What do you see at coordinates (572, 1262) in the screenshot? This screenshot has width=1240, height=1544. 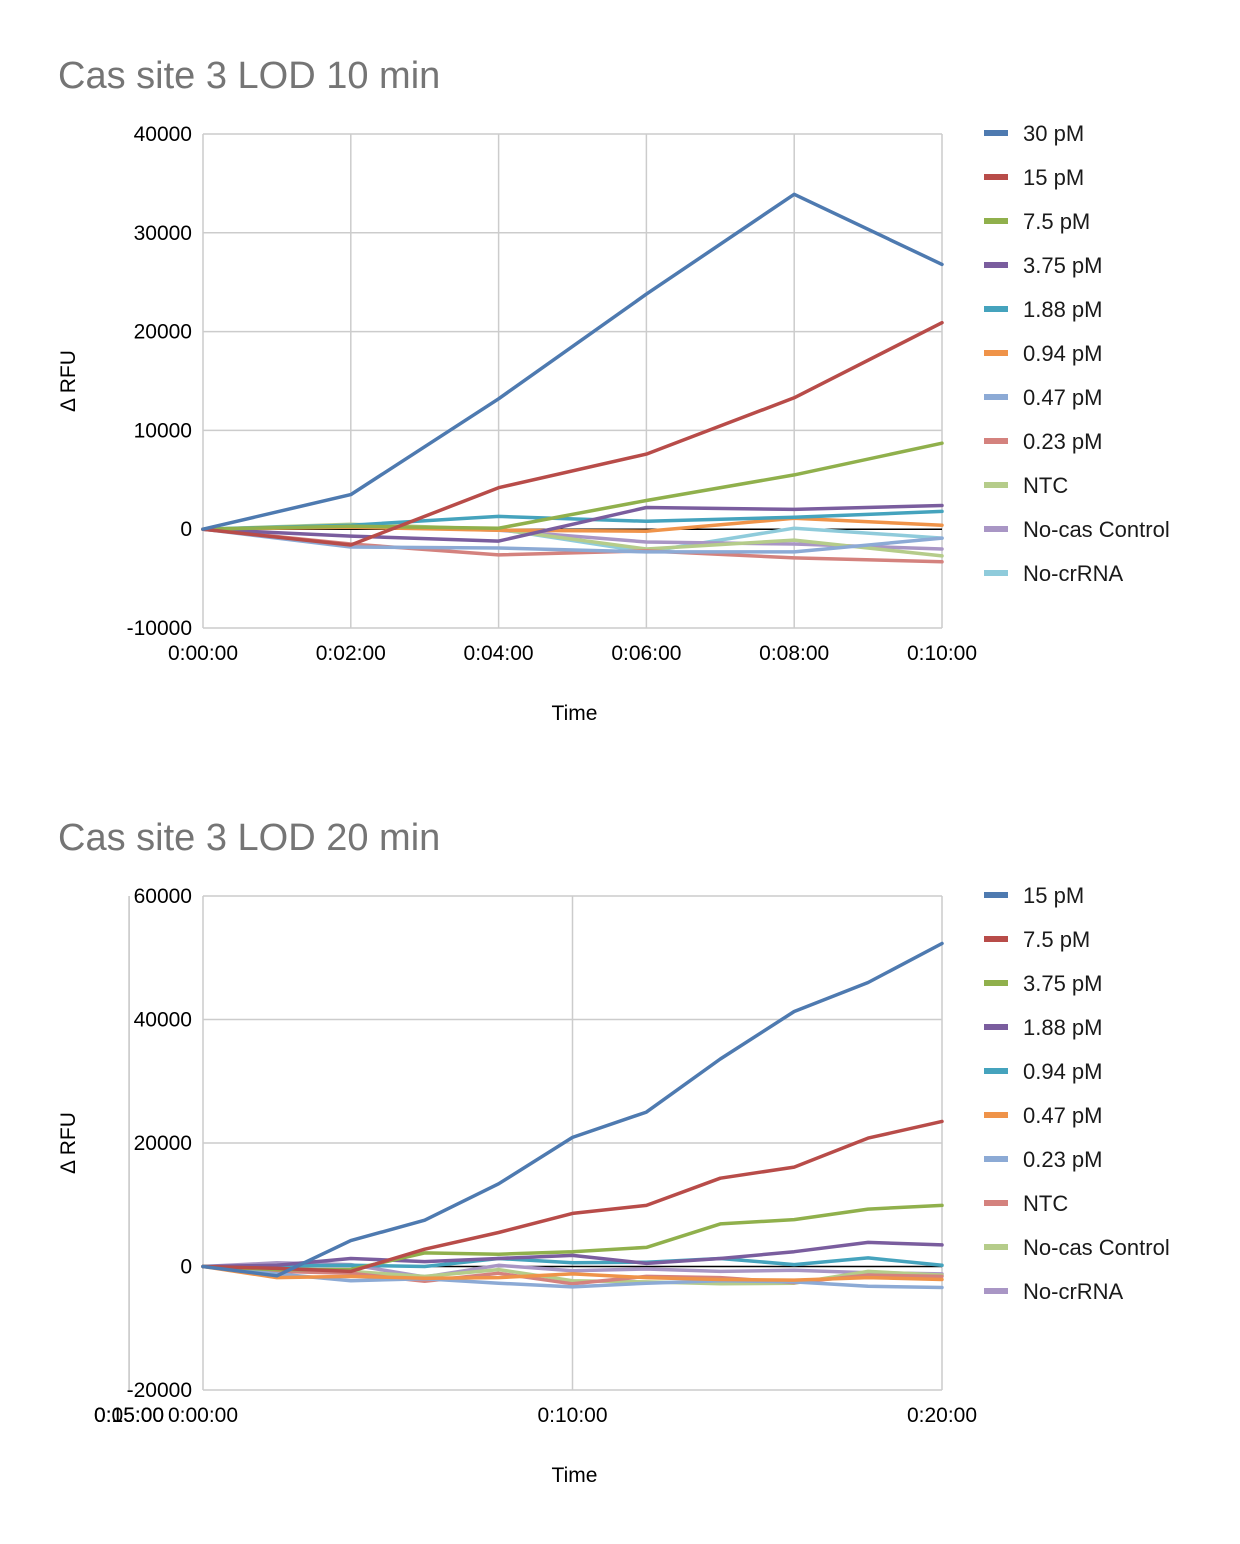 I see `series-line-0-94-pm` at bounding box center [572, 1262].